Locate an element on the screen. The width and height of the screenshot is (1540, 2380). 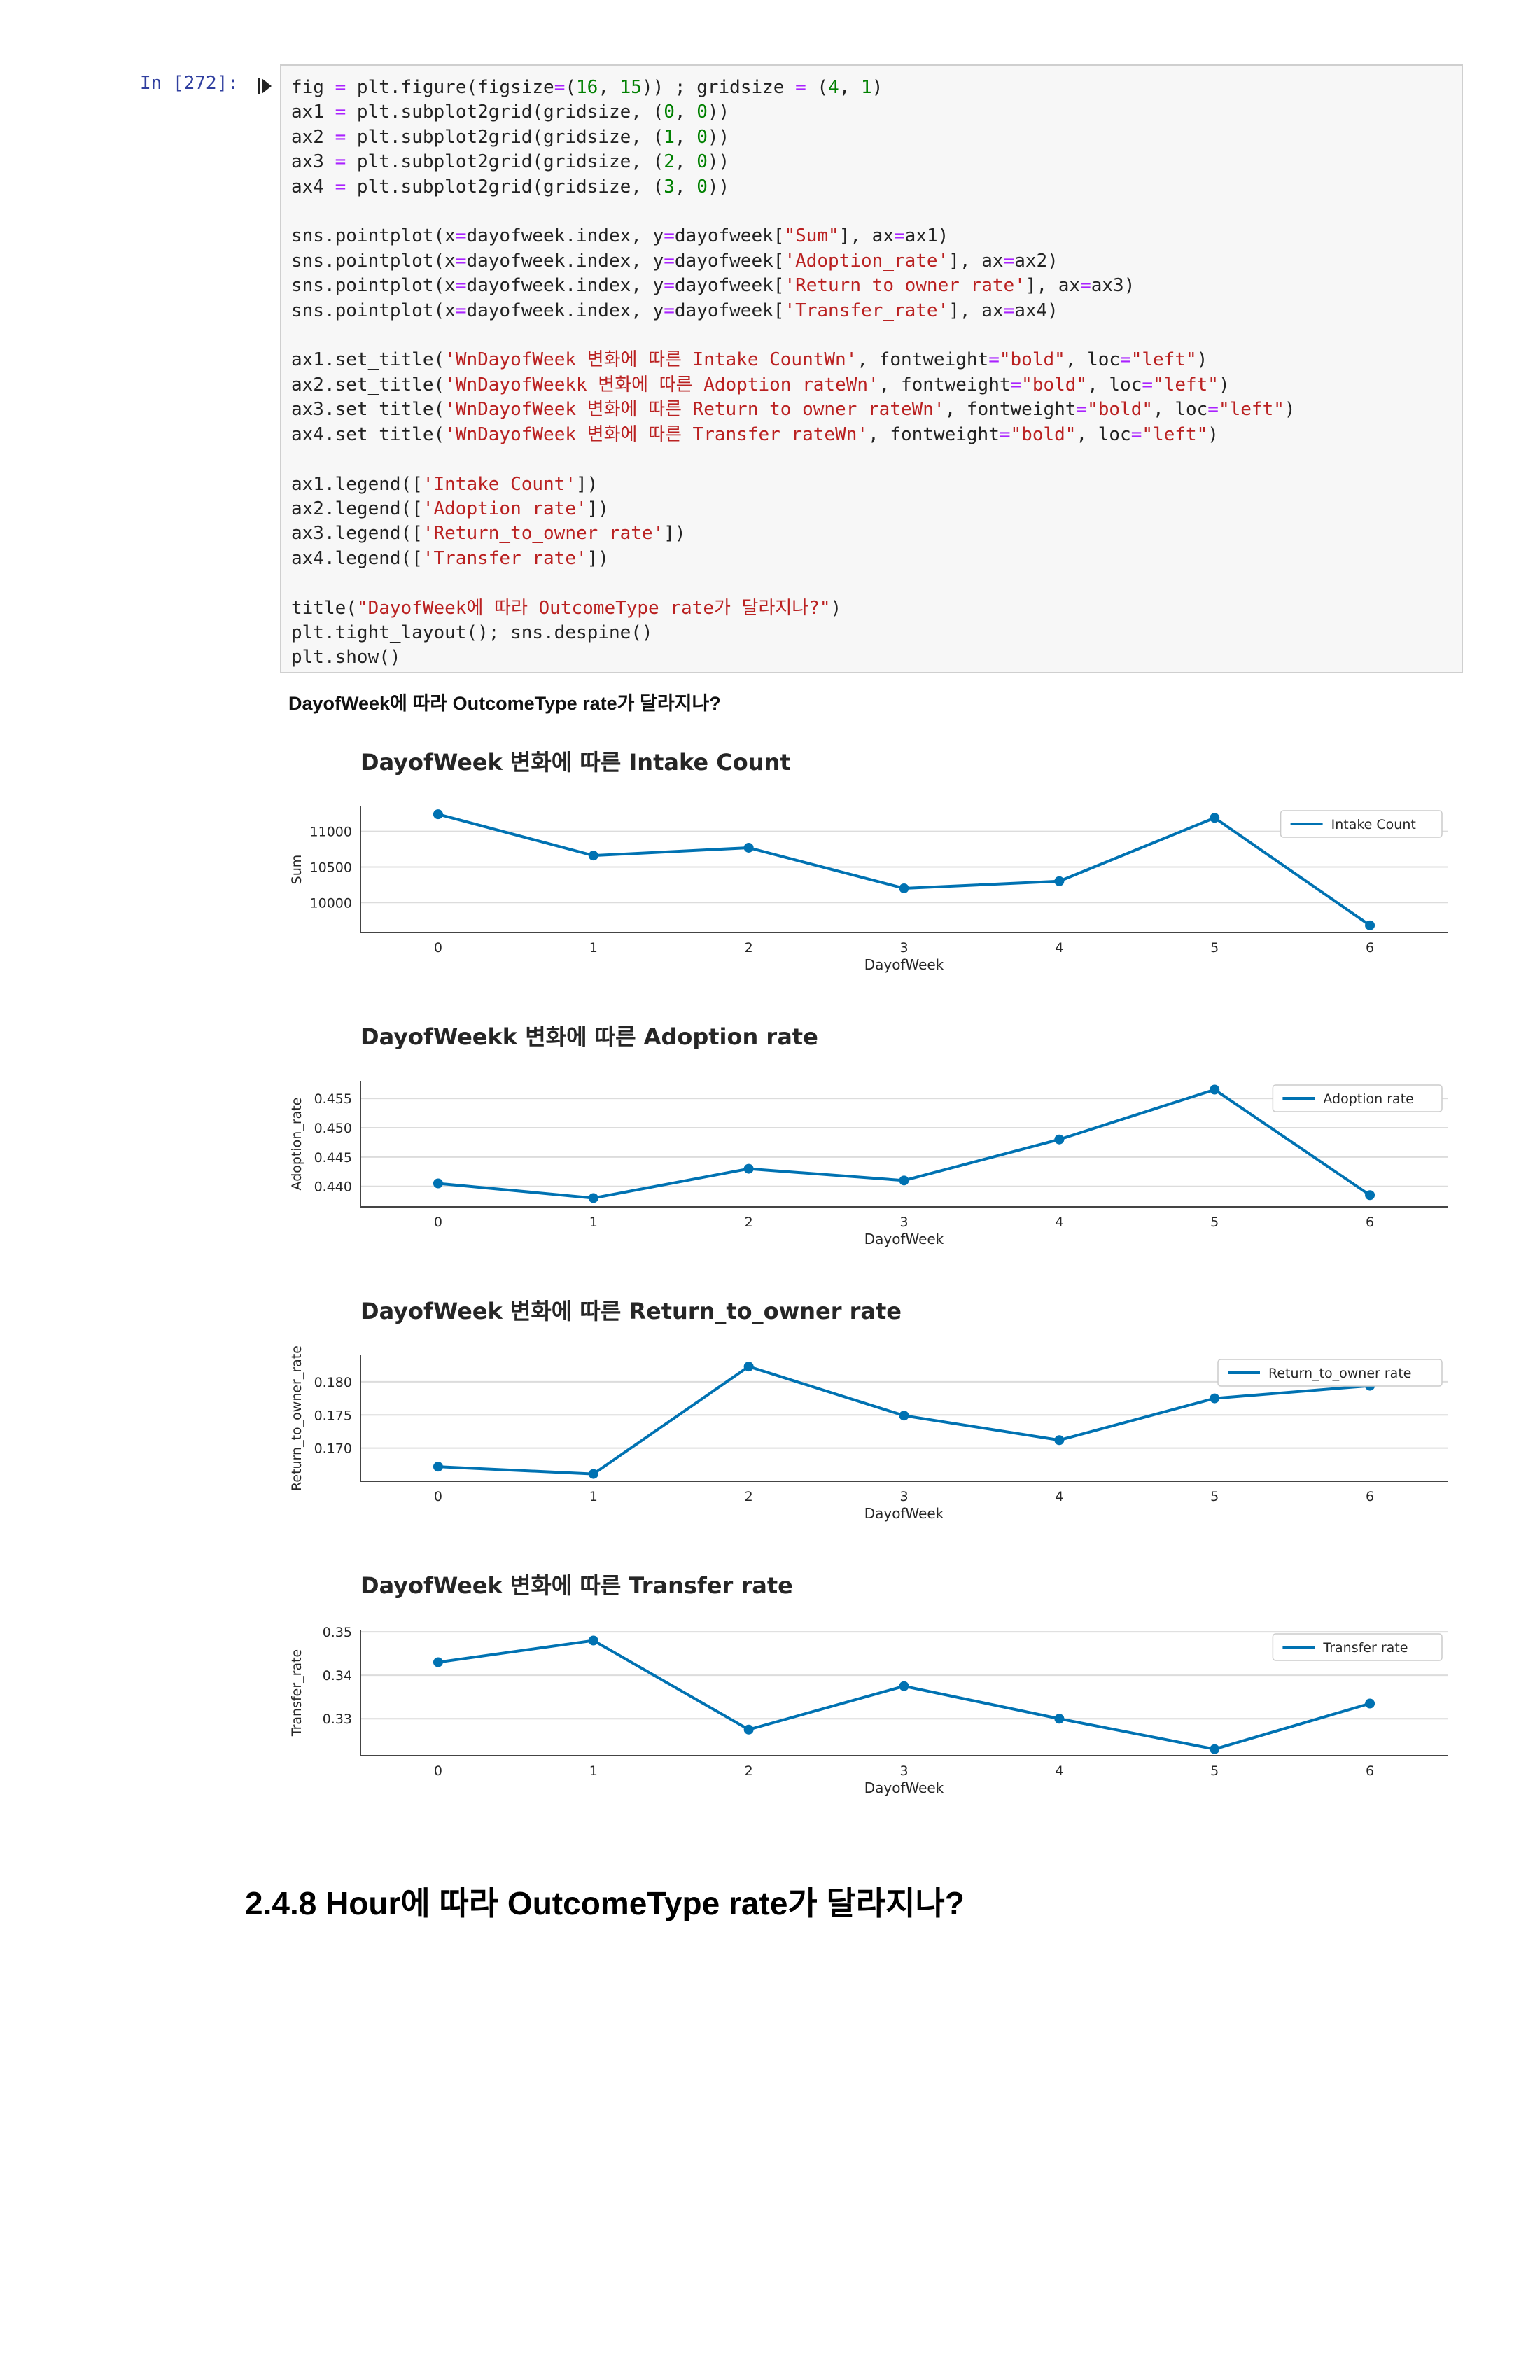
code-token: ]) is located at coordinates (598, 558).